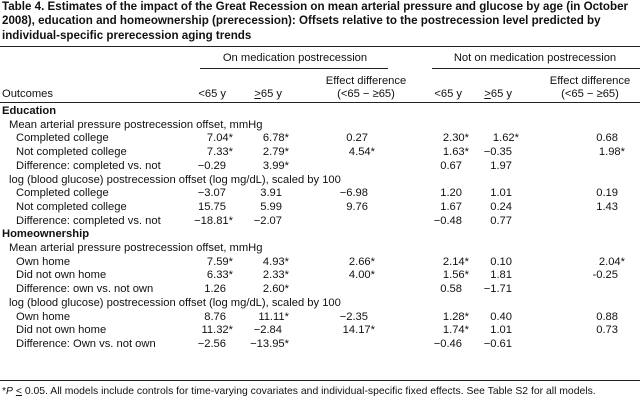 The width and height of the screenshot is (640, 403). What do you see at coordinates (217, 330) in the screenshot?
I see `table-cell: 11.32*` at bounding box center [217, 330].